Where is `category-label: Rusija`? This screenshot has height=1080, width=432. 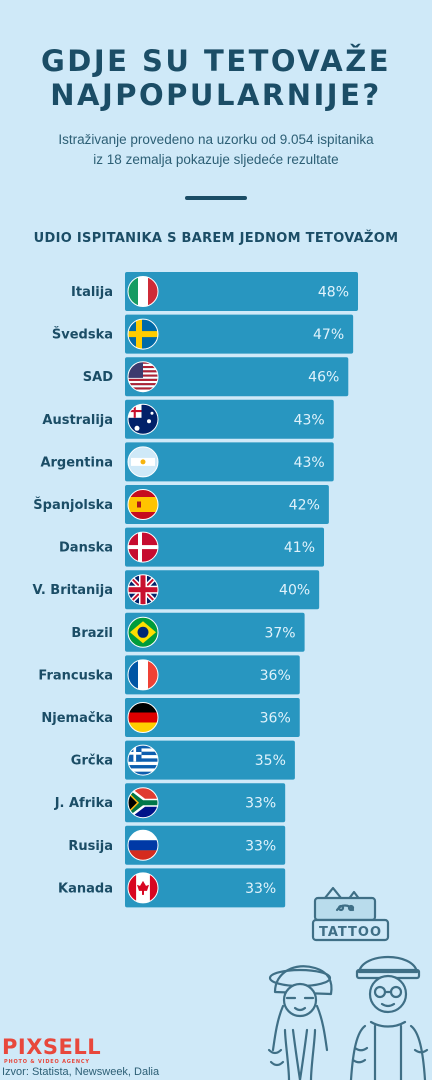
category-label: Rusija is located at coordinates (90, 846).